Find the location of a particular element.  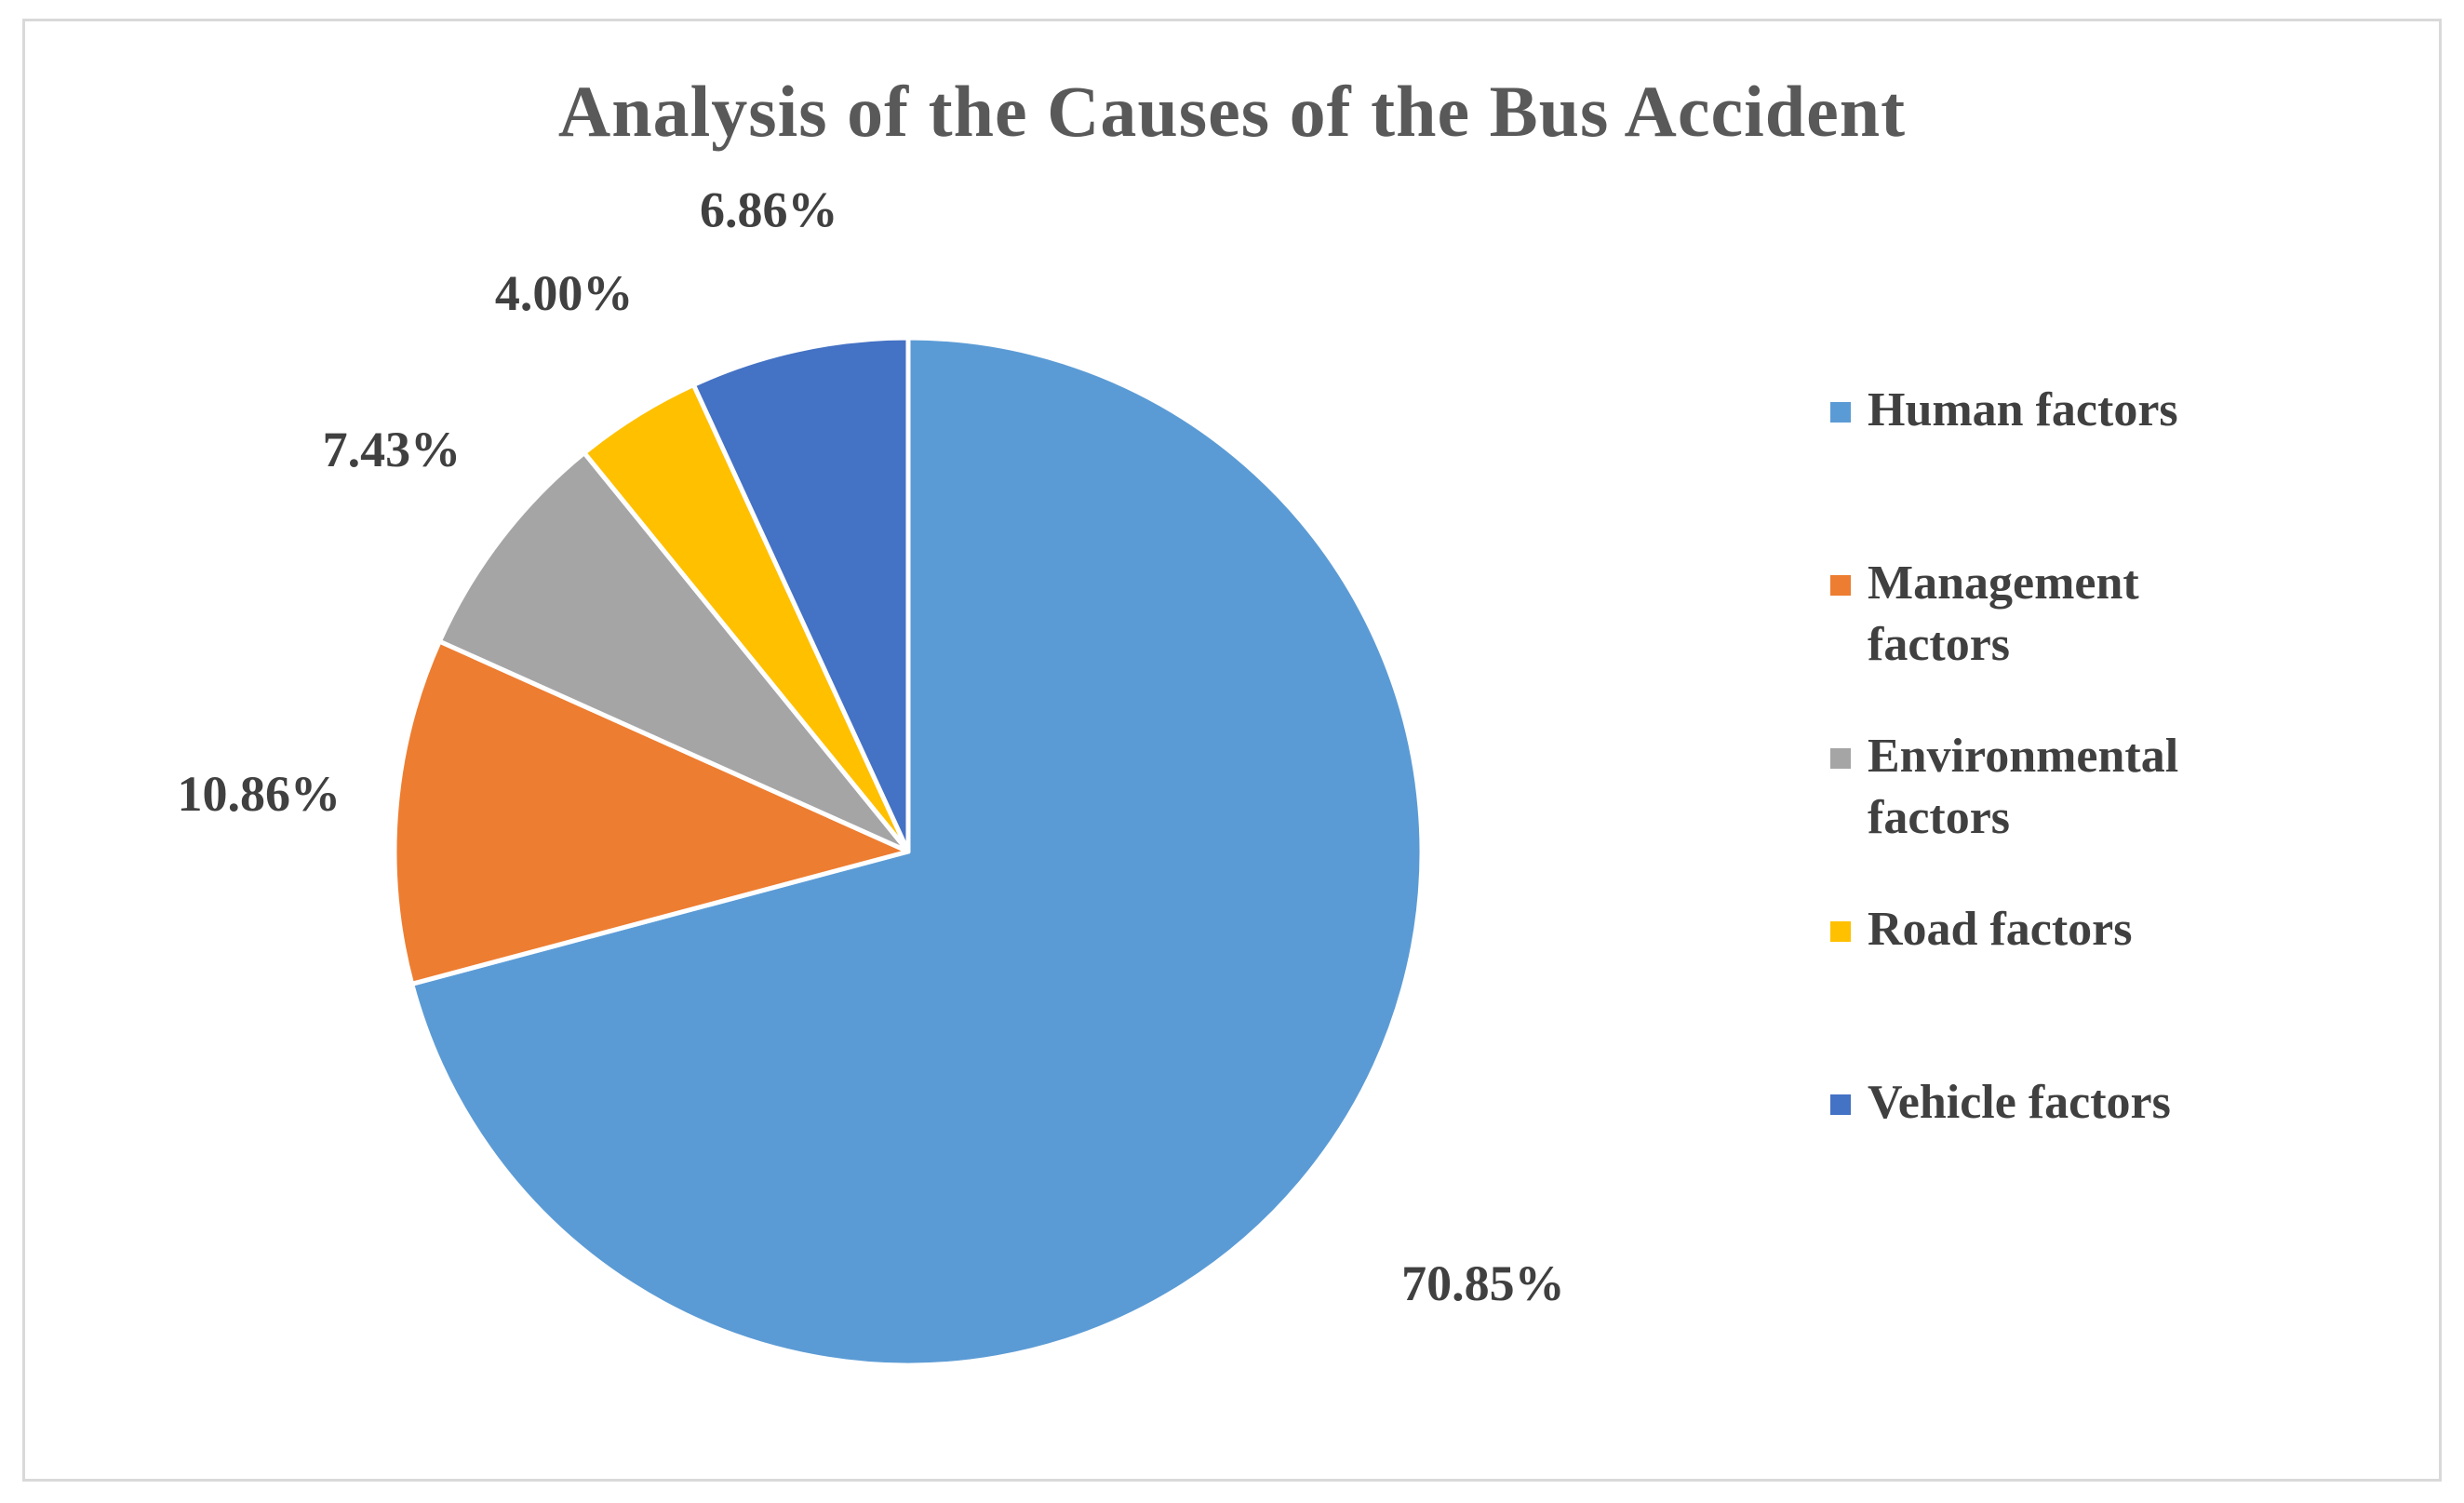

data-label: 70.85% is located at coordinates (1483, 1283).